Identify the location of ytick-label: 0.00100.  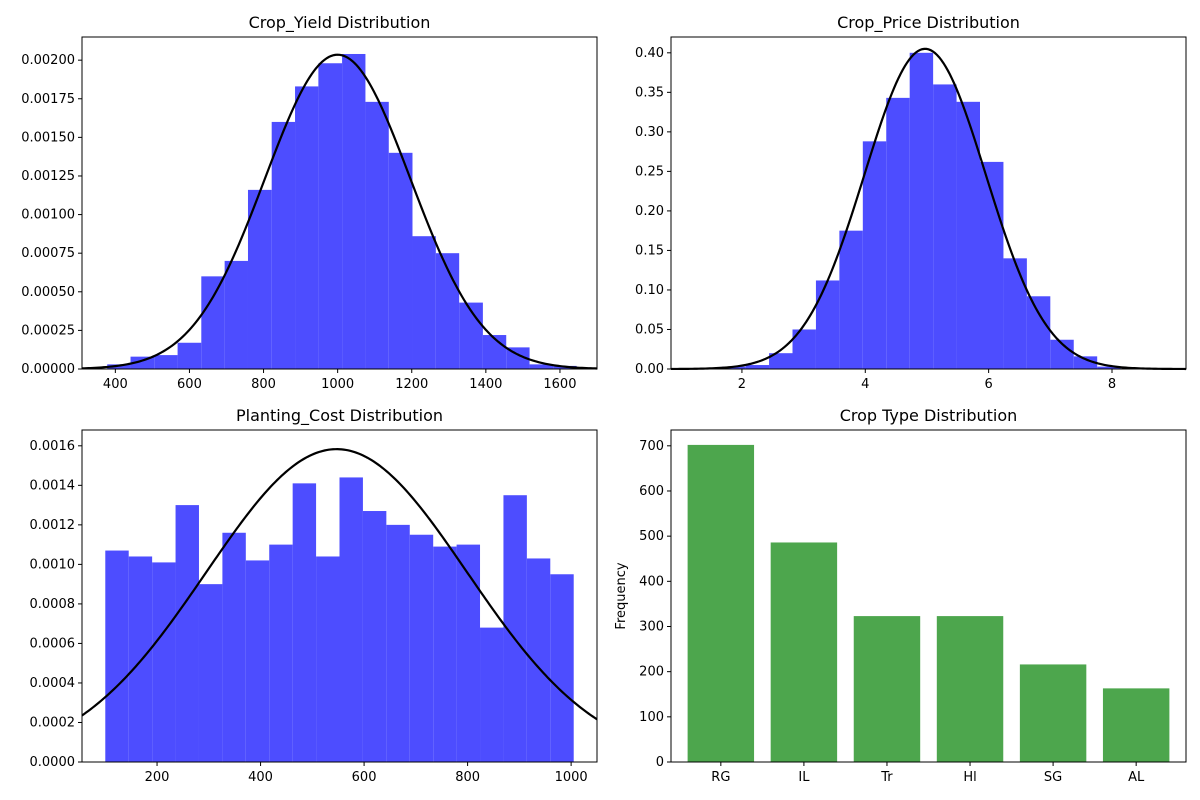
(48, 215).